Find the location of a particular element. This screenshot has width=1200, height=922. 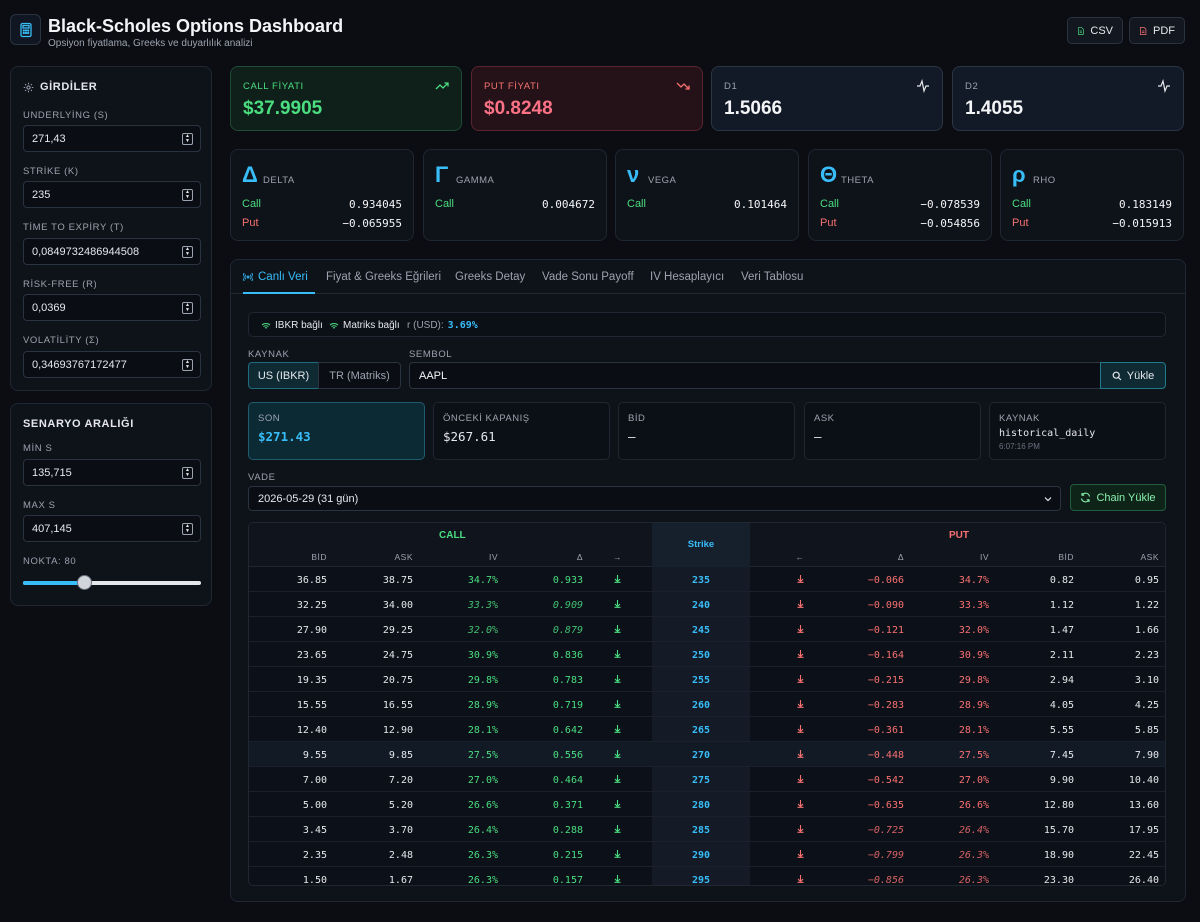

tab-live-data: Canlı Veri is located at coordinates (279, 277).